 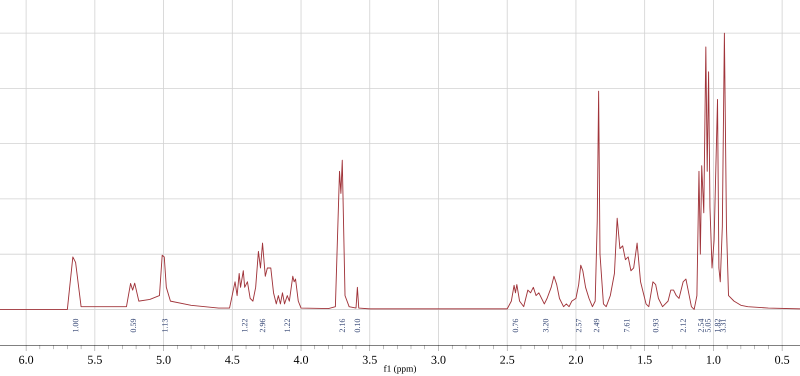 I want to click on text: 2.57, so click(x=579, y=325).